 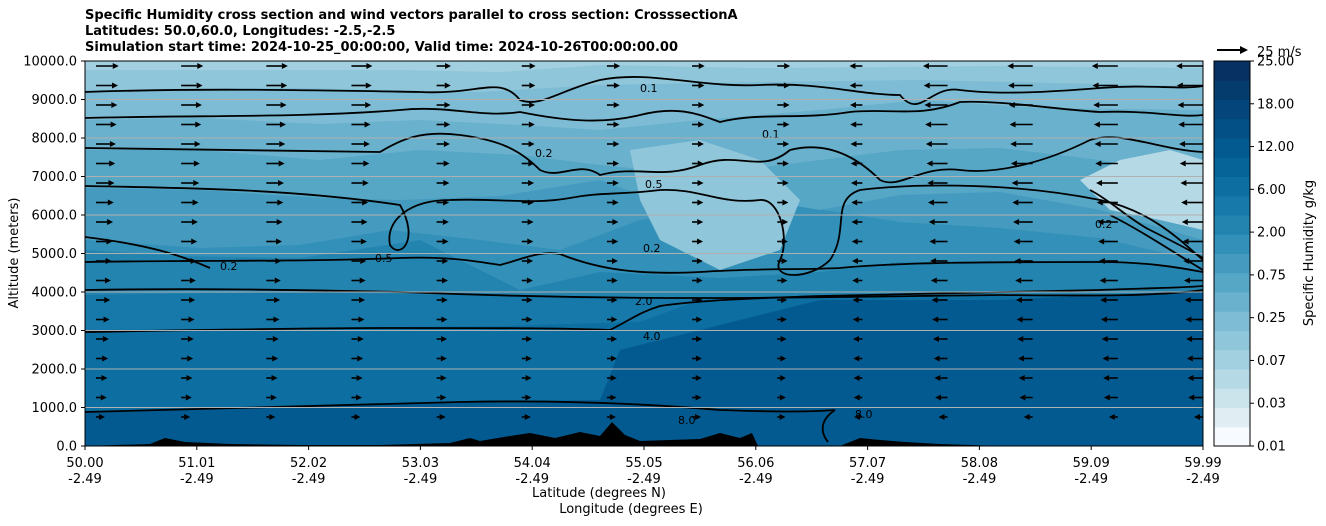 I want to click on contour-label-5: 0.5, so click(x=384, y=258).